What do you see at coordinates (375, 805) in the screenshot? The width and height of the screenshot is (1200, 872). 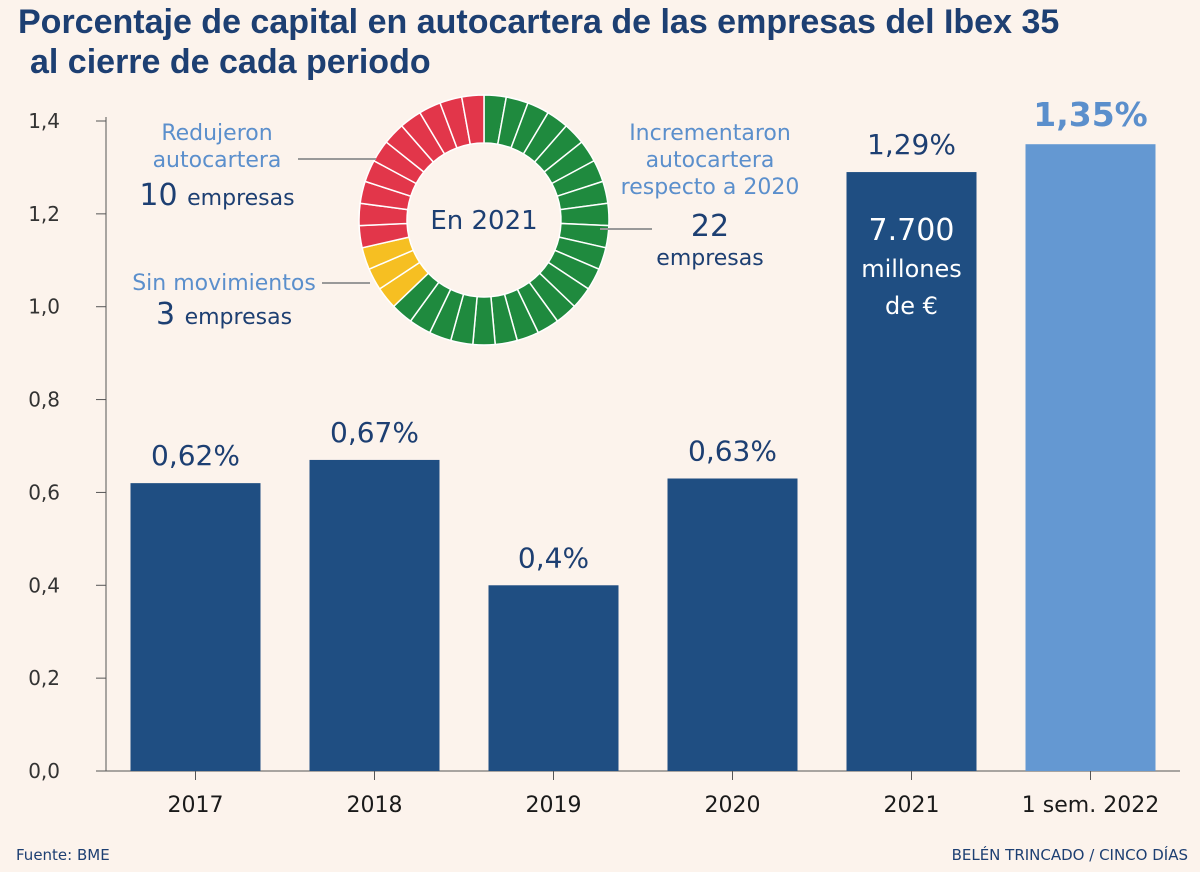 I see `x-tick-label: 2018` at bounding box center [375, 805].